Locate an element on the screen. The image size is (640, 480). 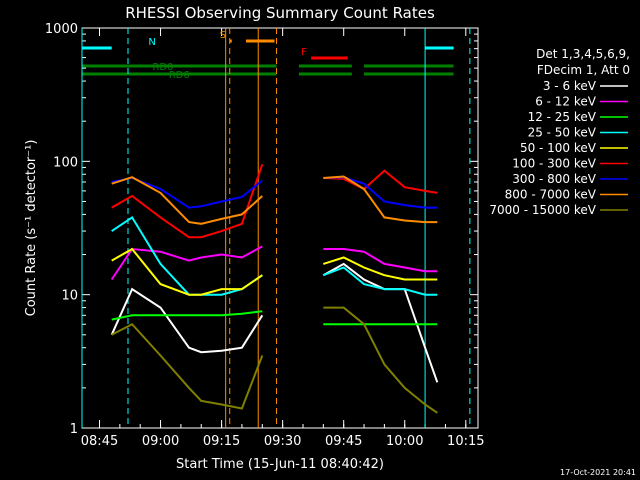
legend-header: Det 1,3,4,5,6,9, is located at coordinates (583, 54).